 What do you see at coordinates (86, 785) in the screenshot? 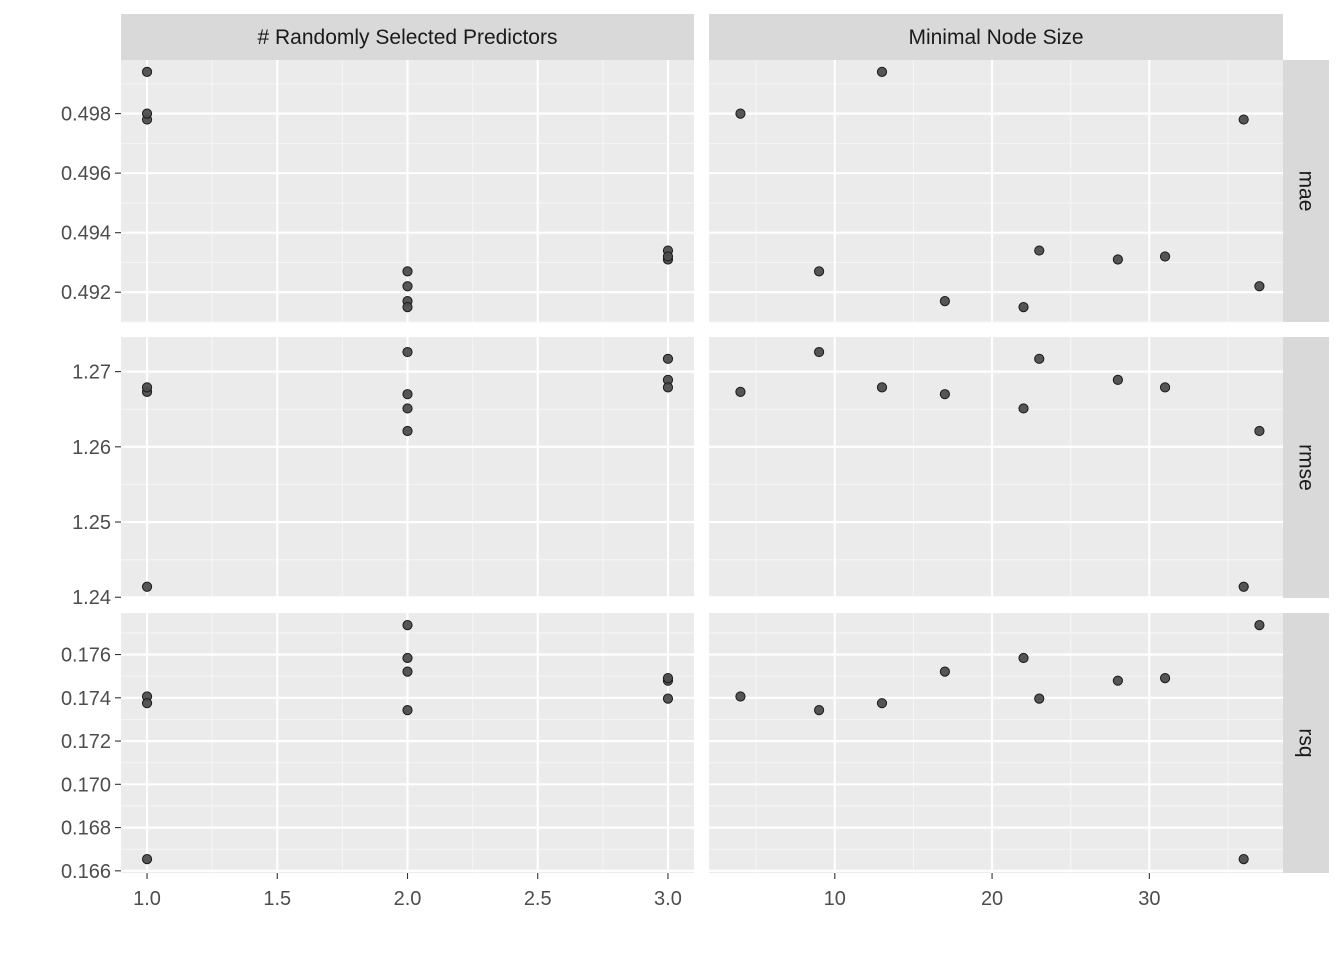
I see `y-tick-label: 0.170` at bounding box center [86, 785].